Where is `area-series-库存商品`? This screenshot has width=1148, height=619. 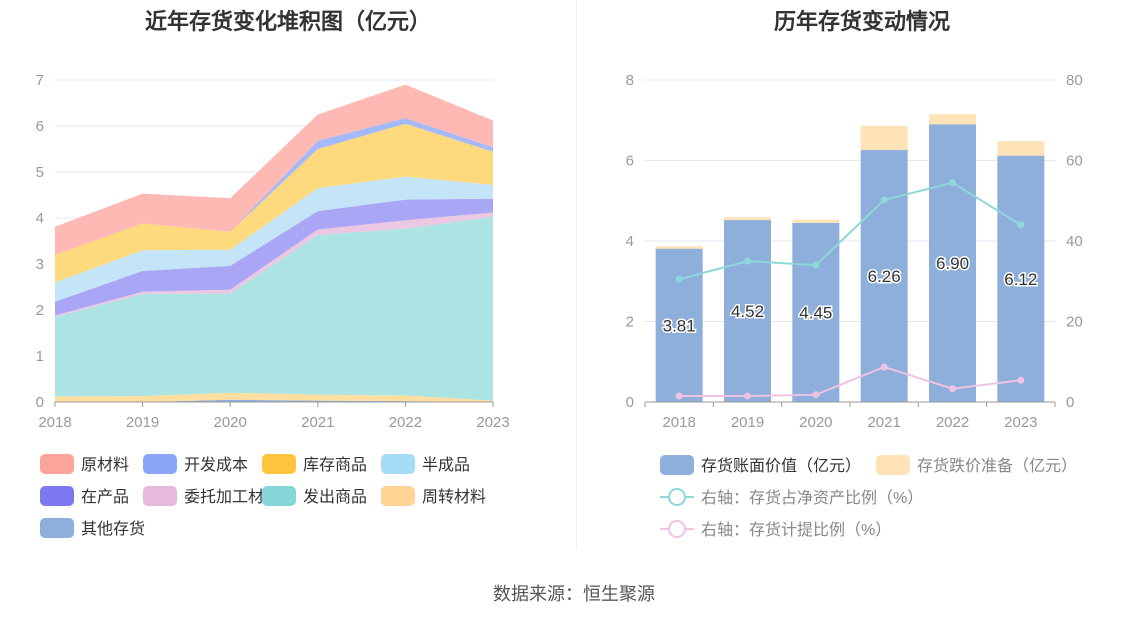
area-series-库存商品 is located at coordinates (274, 203).